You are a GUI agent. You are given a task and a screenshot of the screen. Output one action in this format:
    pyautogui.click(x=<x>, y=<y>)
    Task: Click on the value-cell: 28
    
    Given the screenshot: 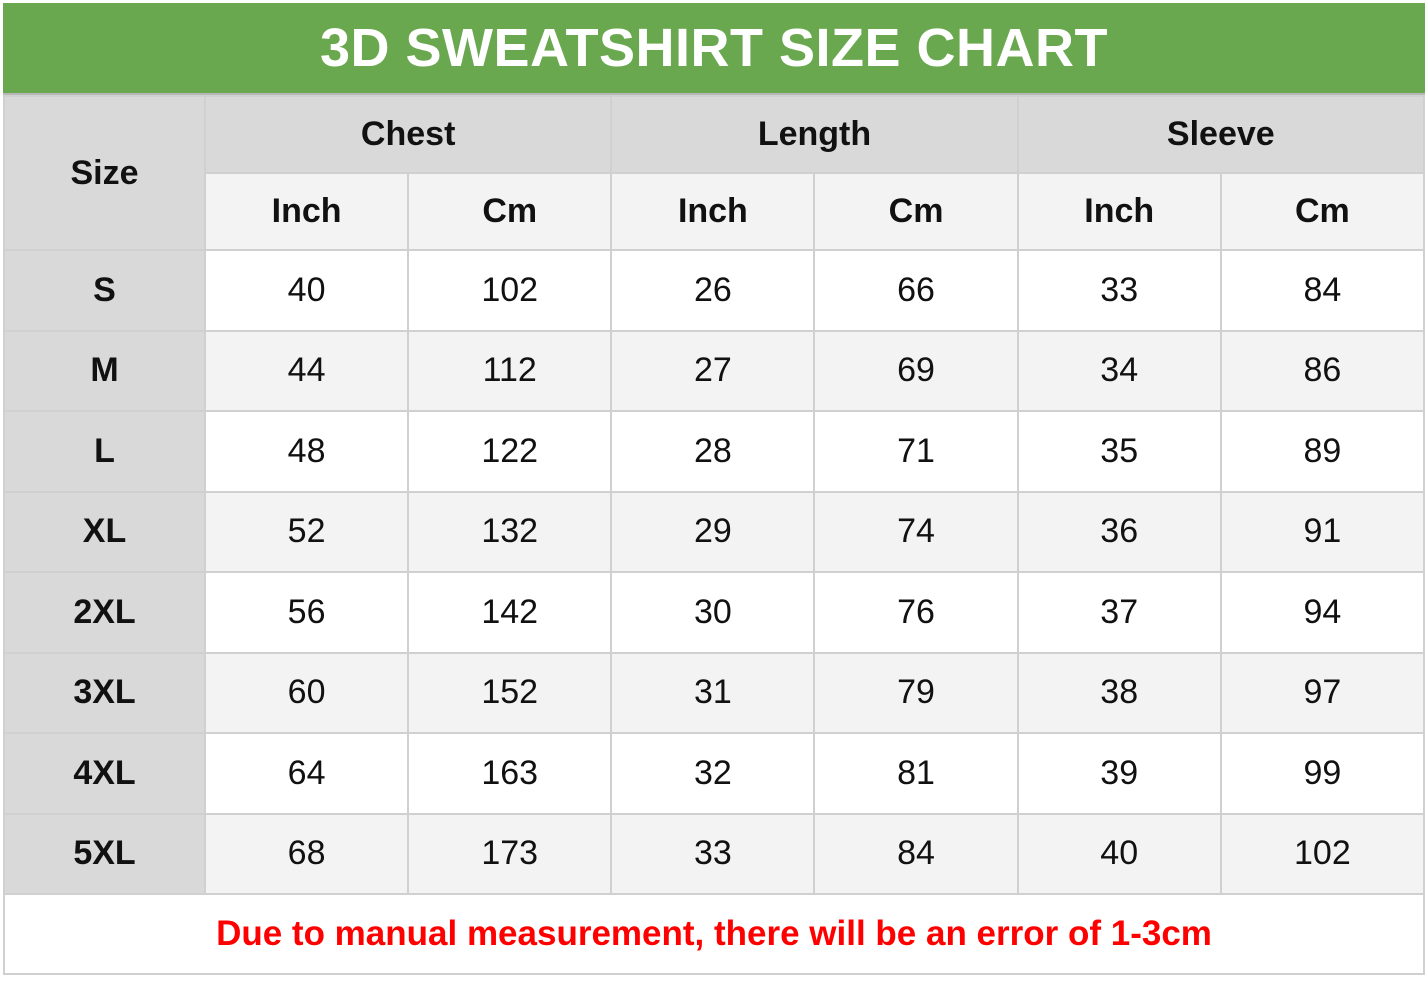 What is the action you would take?
    pyautogui.click(x=713, y=451)
    